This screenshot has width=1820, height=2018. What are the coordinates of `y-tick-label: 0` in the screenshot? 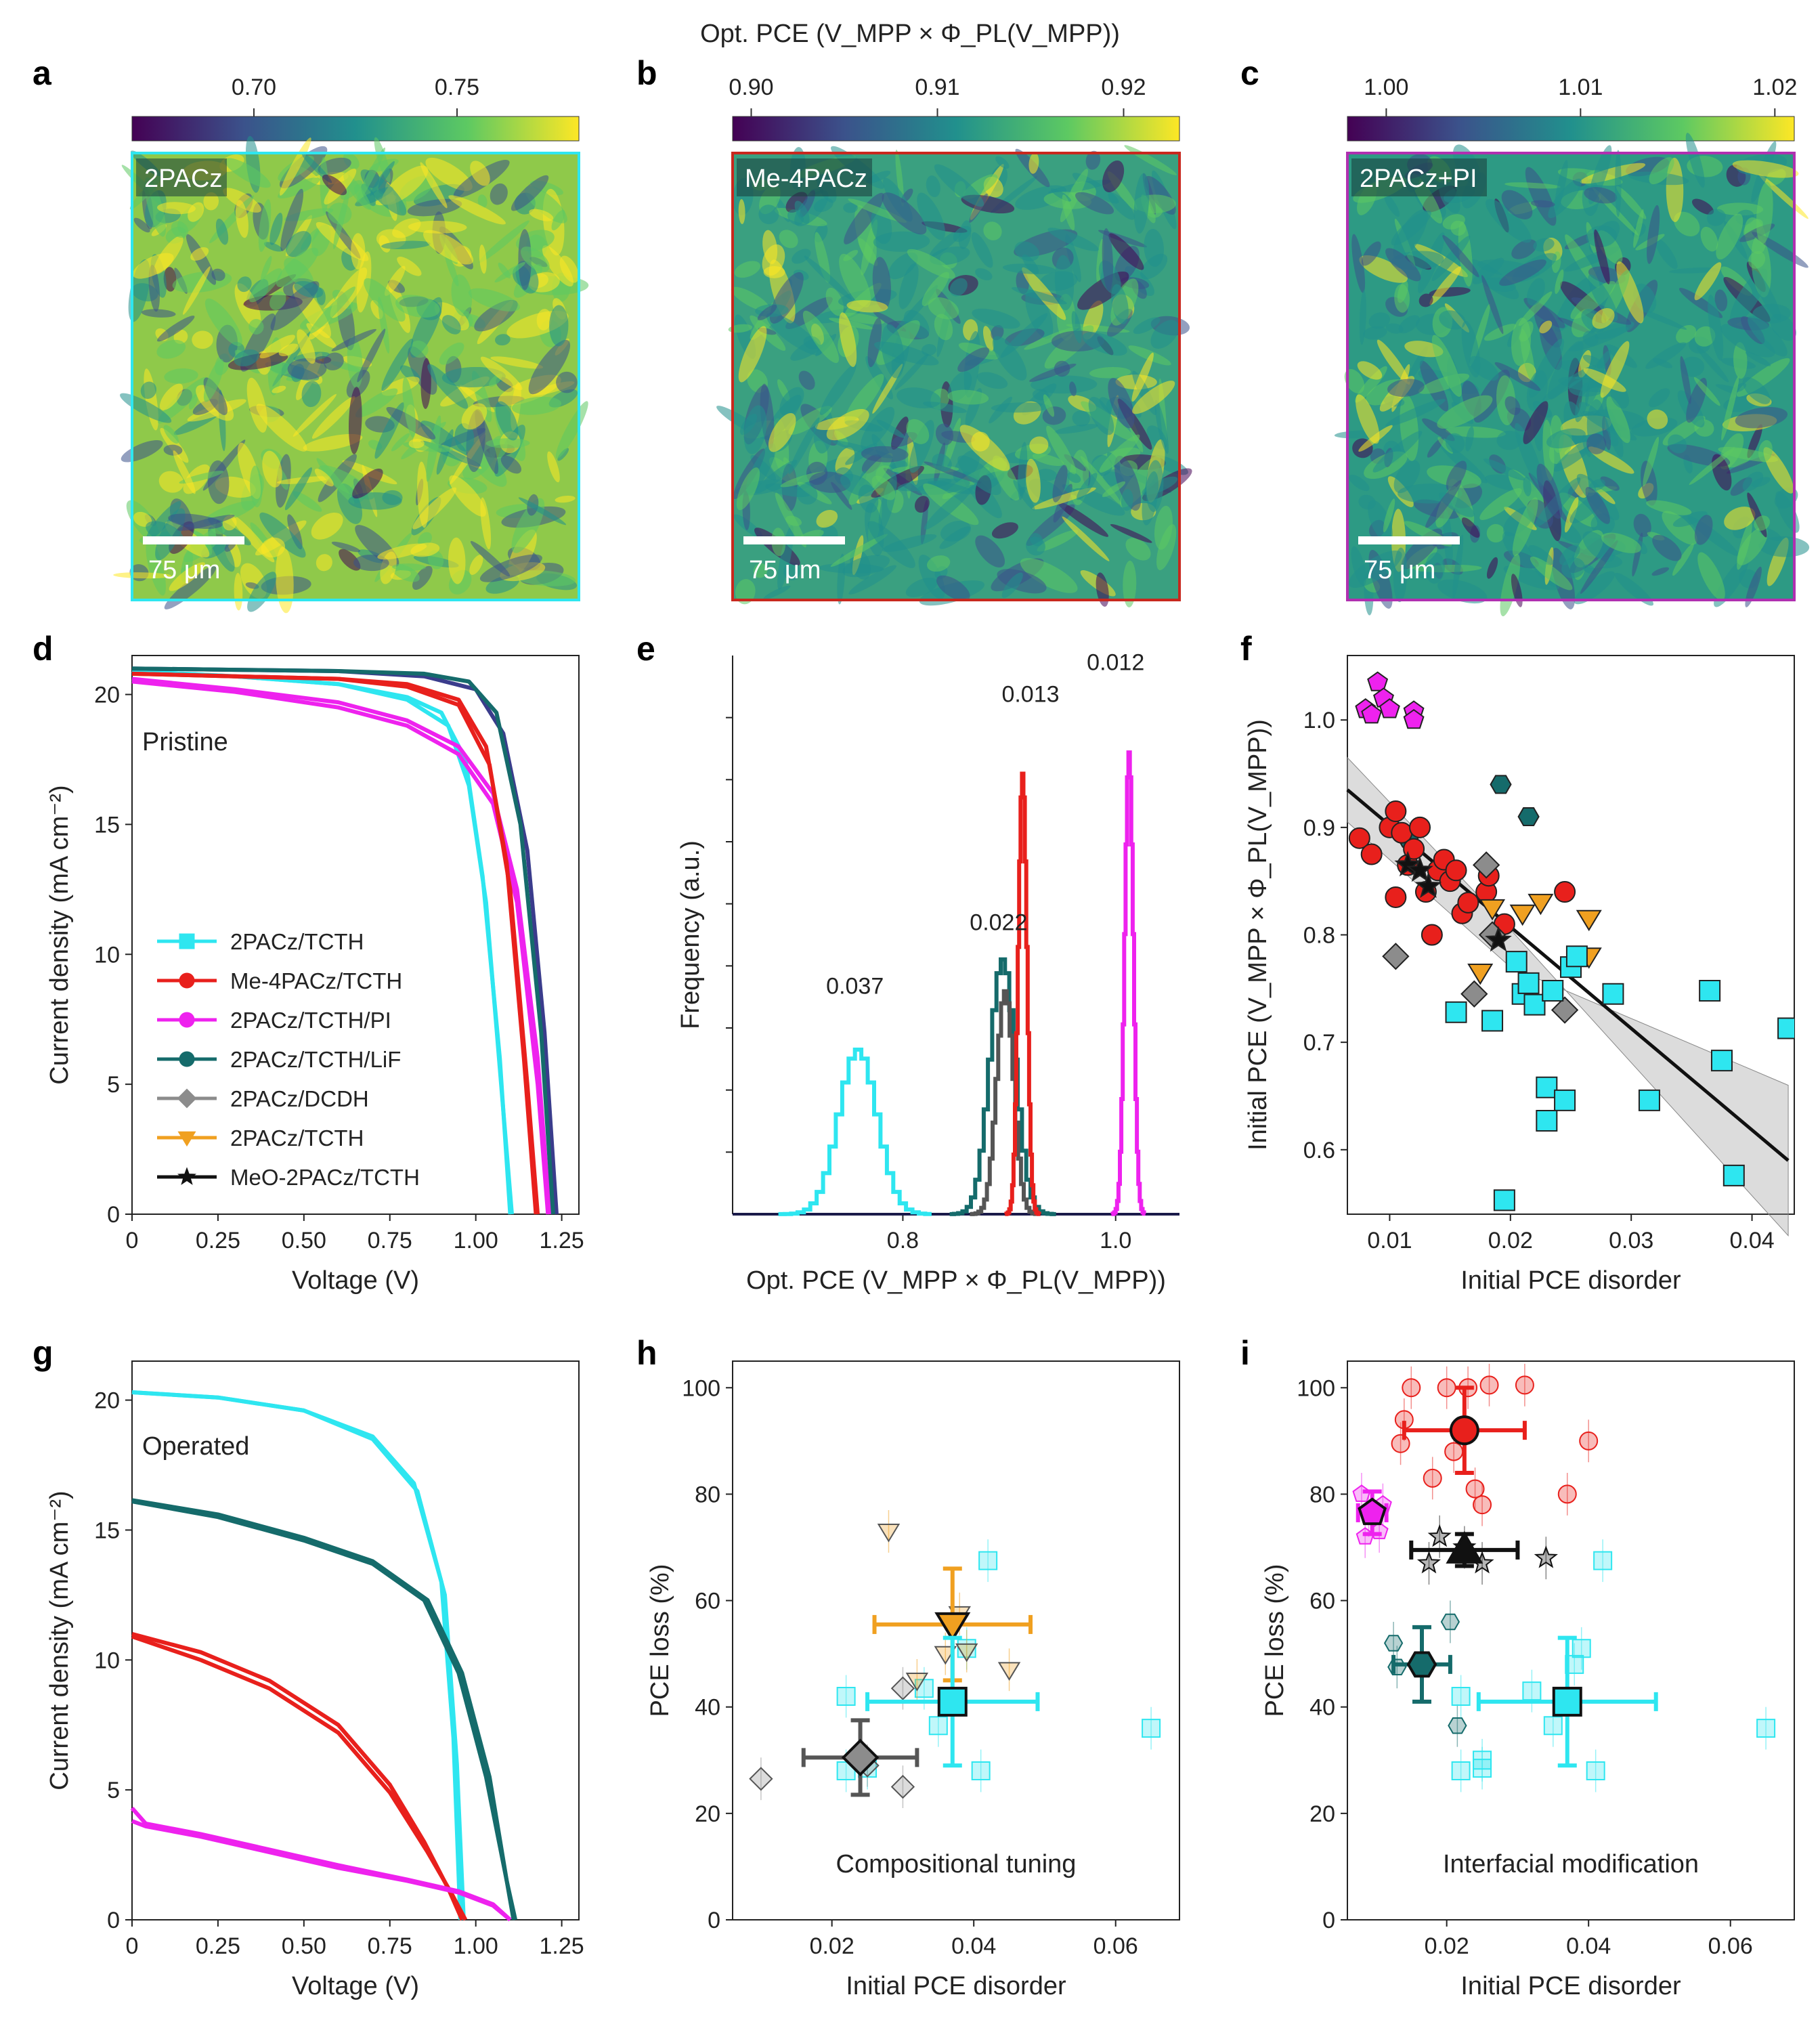 It's located at (1328, 1920).